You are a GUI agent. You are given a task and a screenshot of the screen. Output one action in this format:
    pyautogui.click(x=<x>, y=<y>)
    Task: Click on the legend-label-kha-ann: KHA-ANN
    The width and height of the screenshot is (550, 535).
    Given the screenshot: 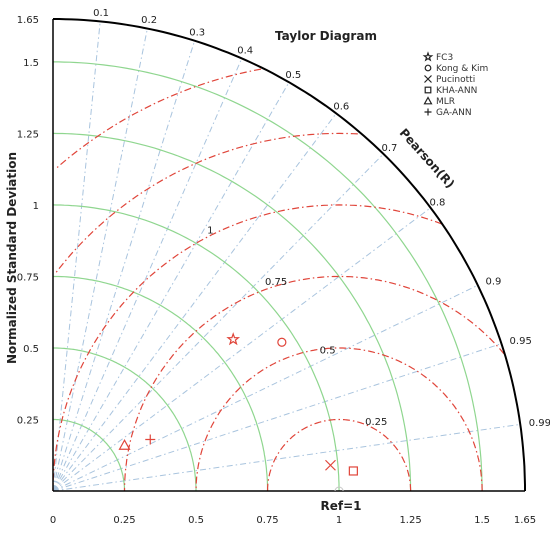 What is the action you would take?
    pyautogui.click(x=456, y=91)
    